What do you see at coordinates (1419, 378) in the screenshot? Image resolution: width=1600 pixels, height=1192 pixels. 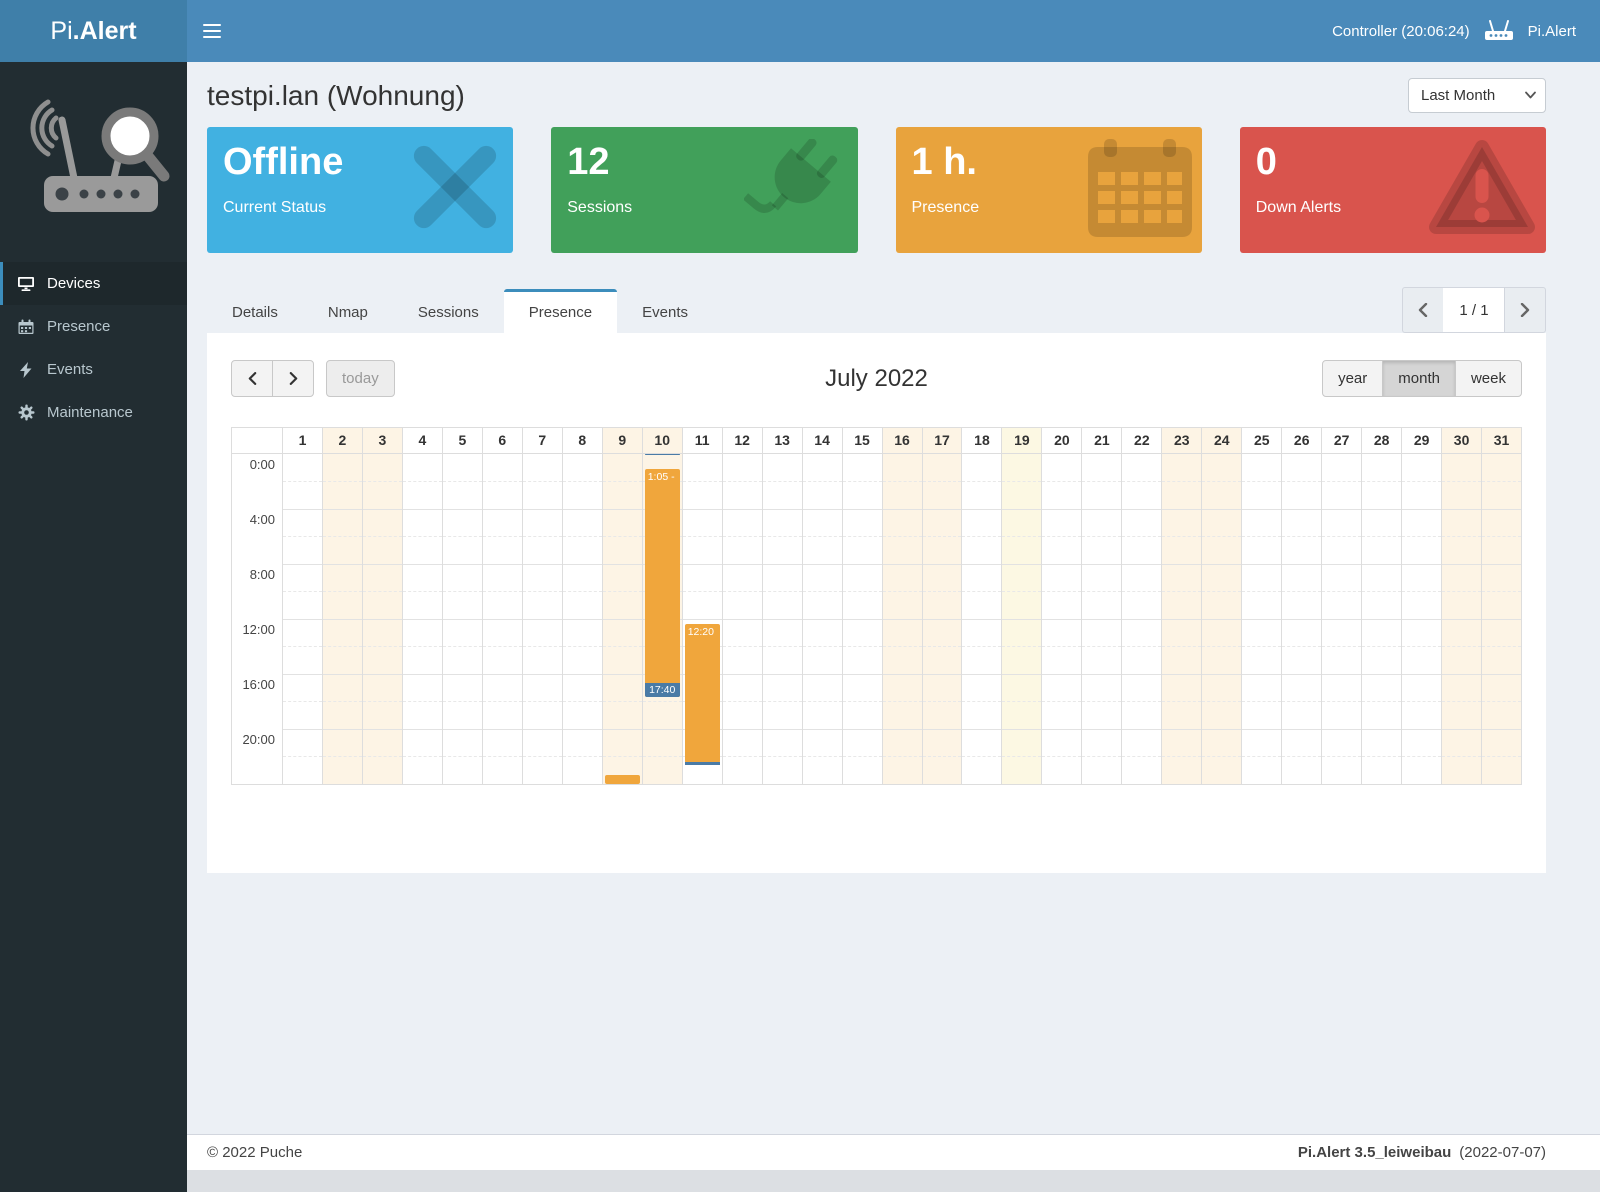 I see `calendar-view-month-button: month` at bounding box center [1419, 378].